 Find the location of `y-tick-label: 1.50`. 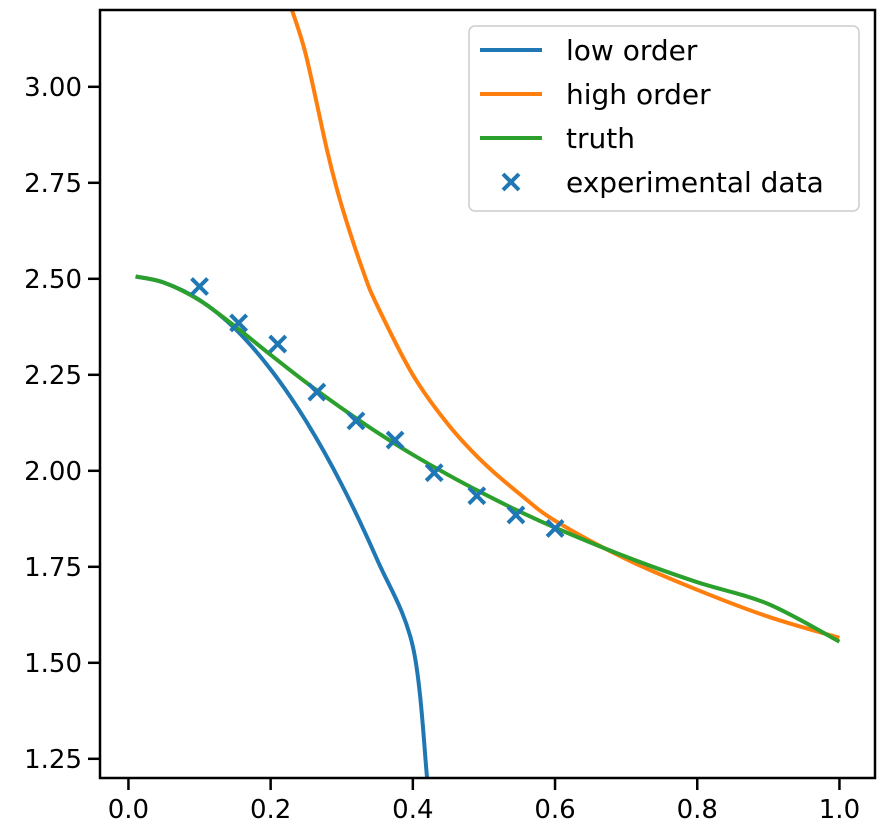

y-tick-label: 1.50 is located at coordinates (53, 664).